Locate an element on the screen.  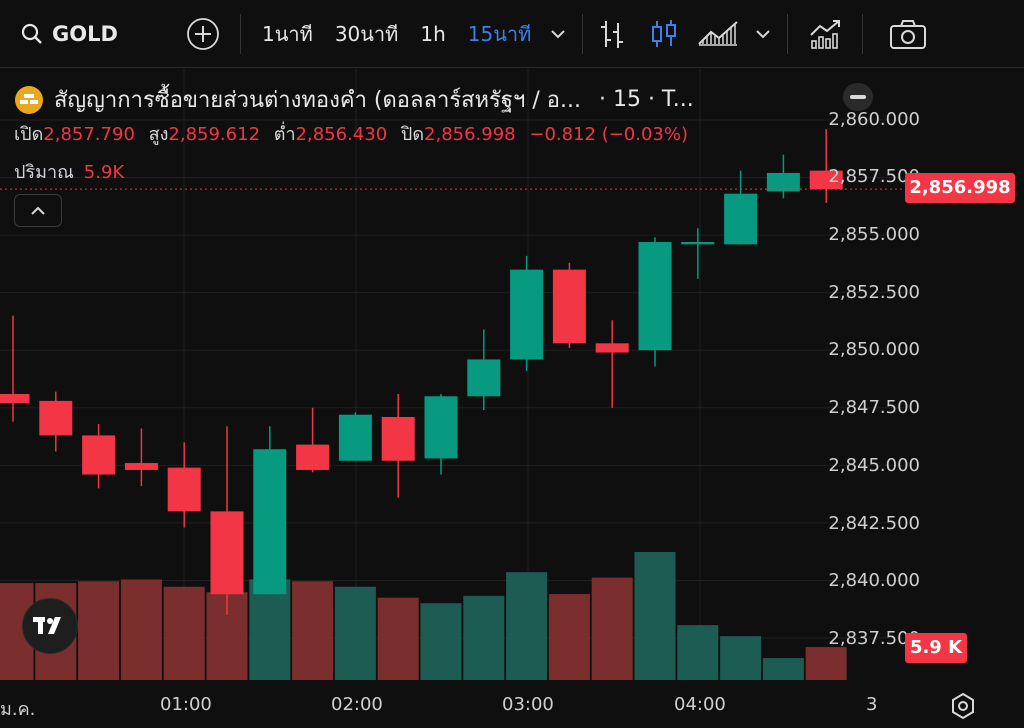
gold-bars-icon is located at coordinates (29, 99).